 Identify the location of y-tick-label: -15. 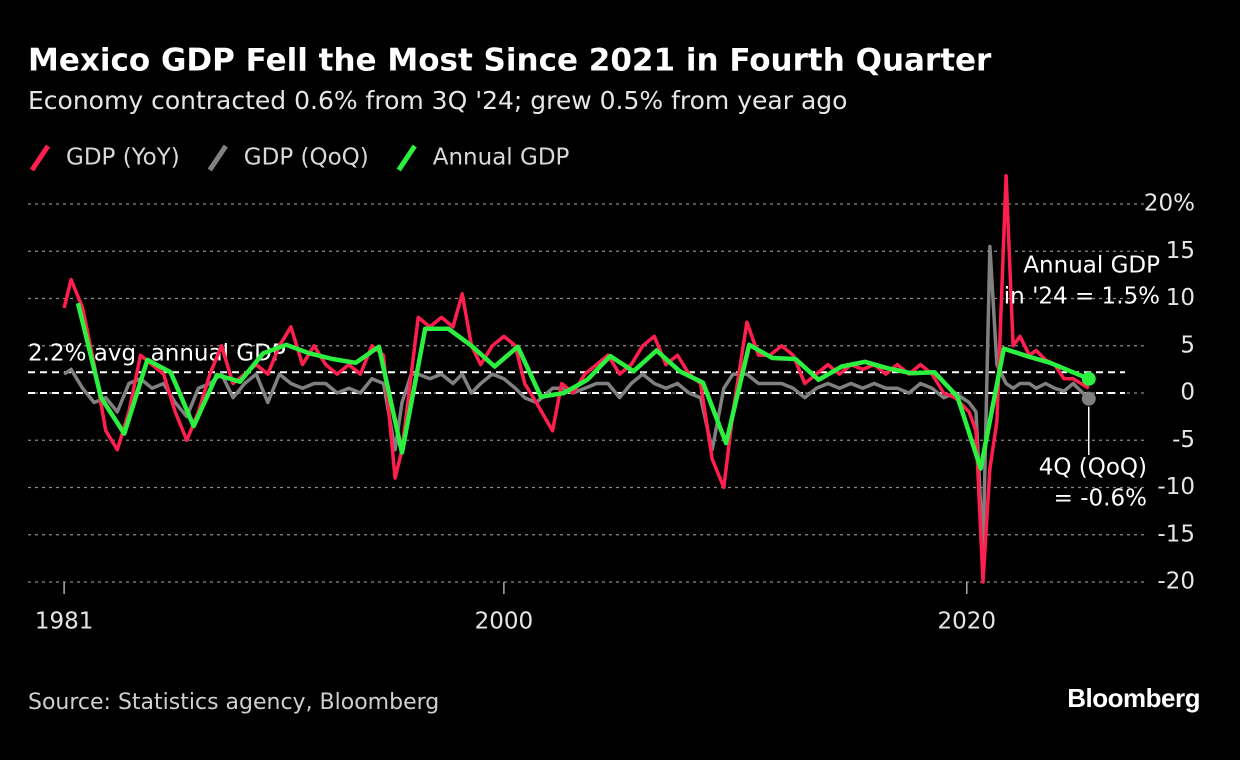
(1176, 534).